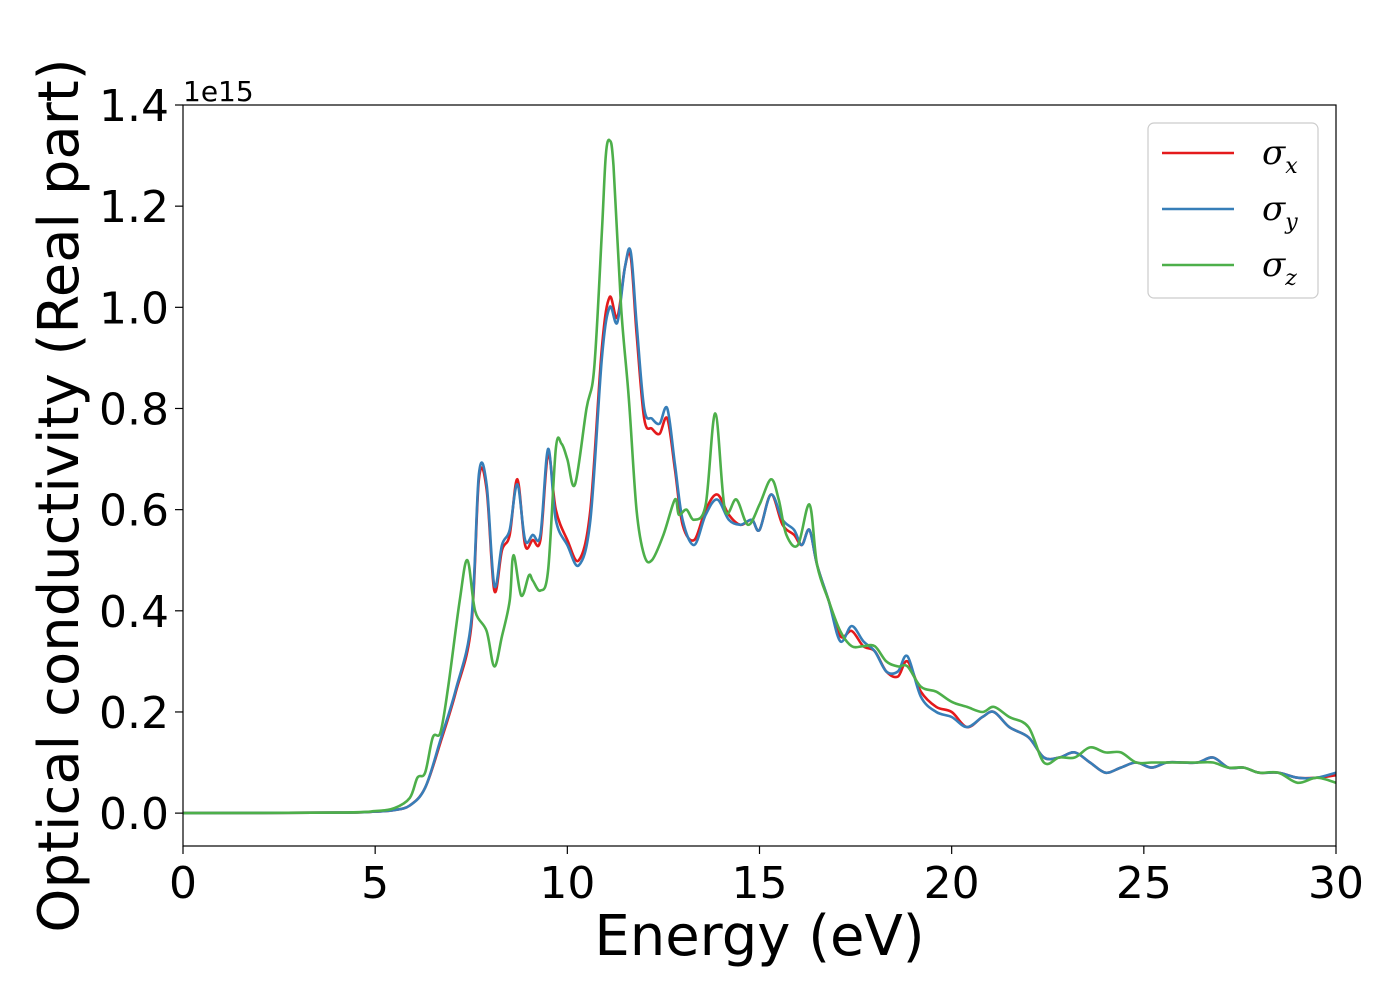 The height and width of the screenshot is (1000, 1400). What do you see at coordinates (1279, 268) in the screenshot?
I see `legend-label-z: σz` at bounding box center [1279, 268].